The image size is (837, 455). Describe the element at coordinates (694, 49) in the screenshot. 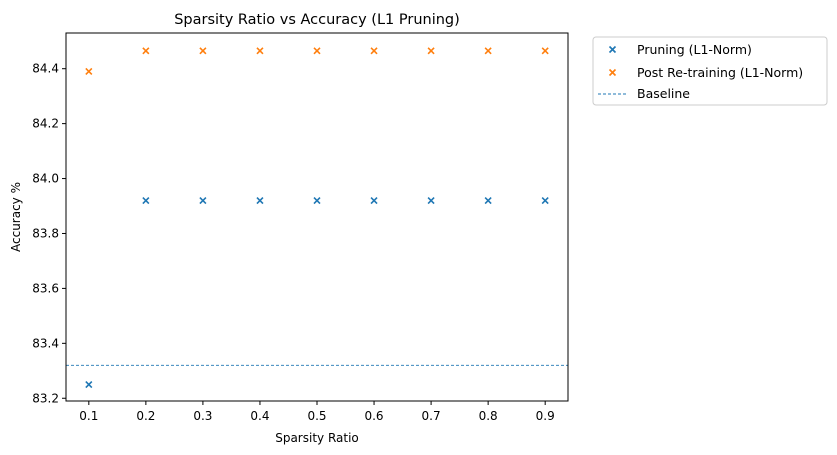

I see `legend-label-pruning: Pruning (L1-Norm)` at that location.